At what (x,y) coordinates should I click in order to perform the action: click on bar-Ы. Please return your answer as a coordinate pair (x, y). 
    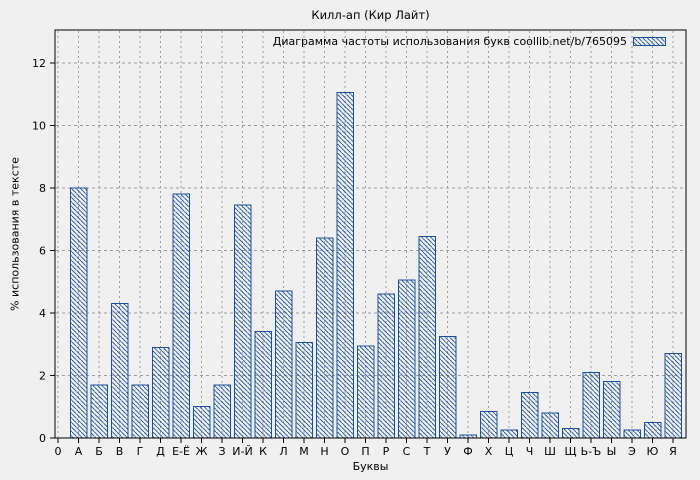
    Looking at the image, I should click on (611, 410).